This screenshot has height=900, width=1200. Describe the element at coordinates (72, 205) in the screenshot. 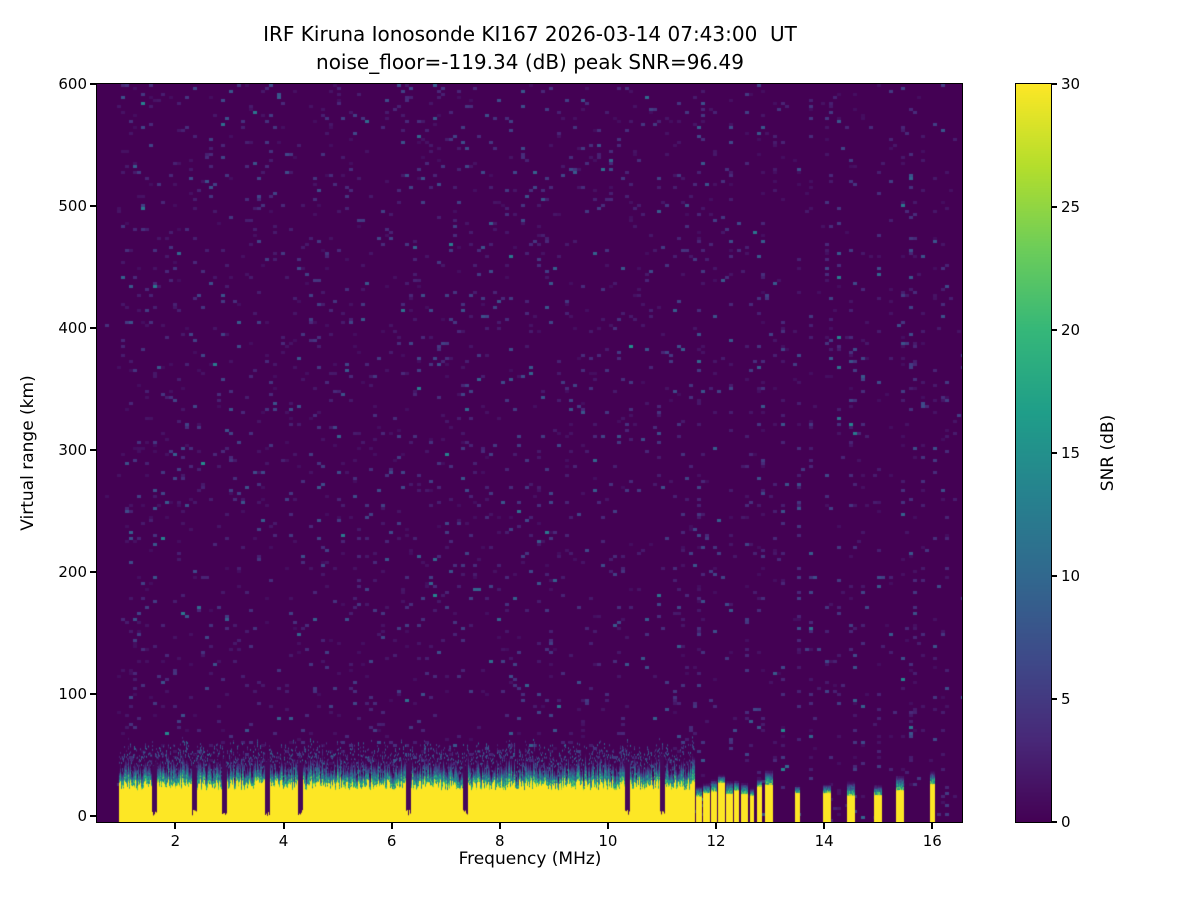

I see `y-tick-label: 500` at that location.